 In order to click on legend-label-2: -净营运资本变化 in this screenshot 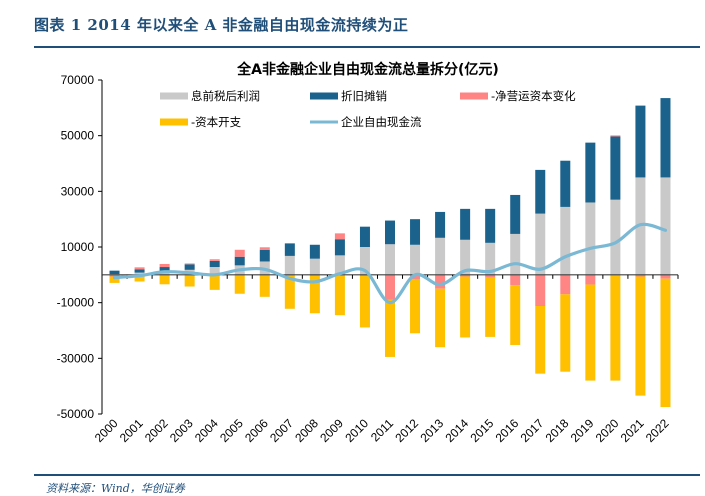, I will do `click(533, 96)`.